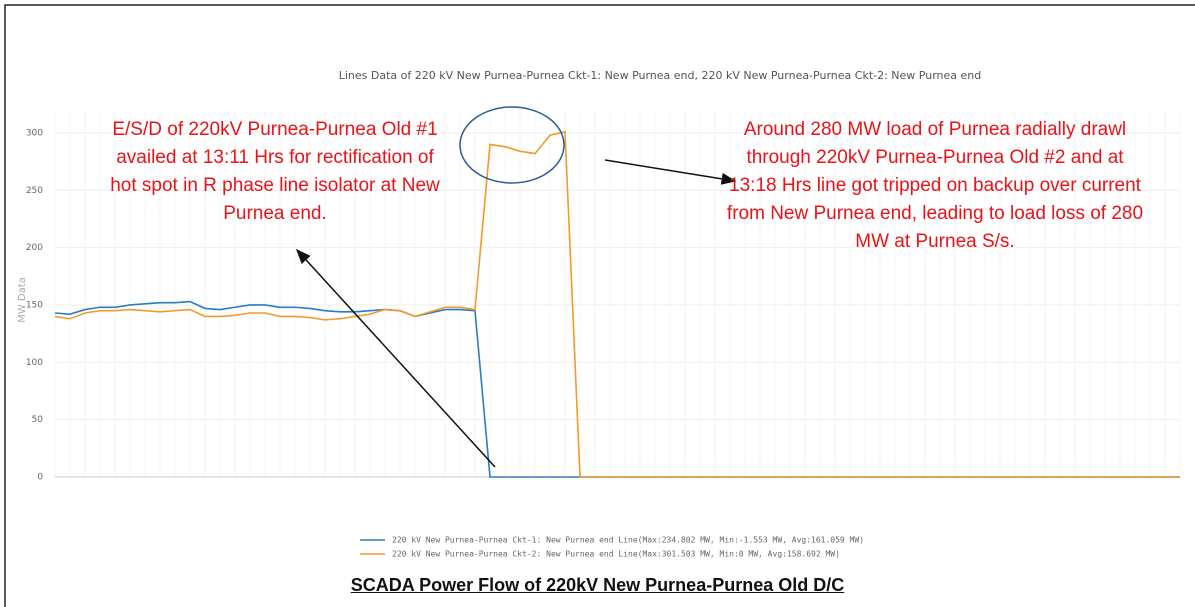 The image size is (1195, 607). I want to click on y-tick-label: 50, so click(38, 420).